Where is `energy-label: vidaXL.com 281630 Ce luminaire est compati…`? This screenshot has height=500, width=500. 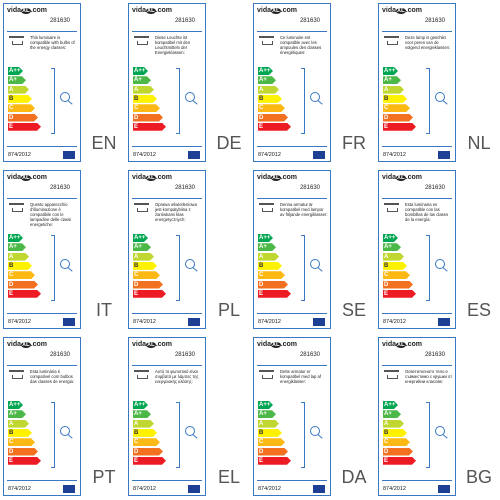
energy-label: vidaXL.com 281630 Ce luminaire est compati… is located at coordinates (292, 82).